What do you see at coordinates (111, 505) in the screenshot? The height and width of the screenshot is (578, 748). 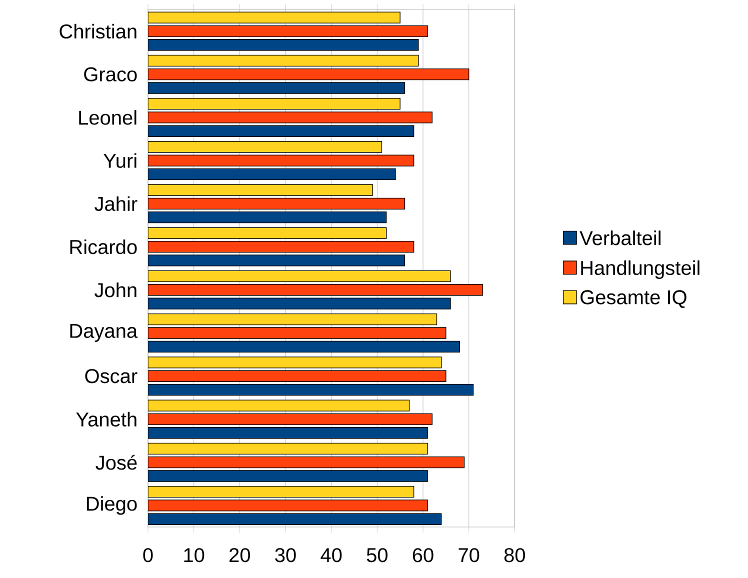 I see `y-tick-label: Diego` at bounding box center [111, 505].